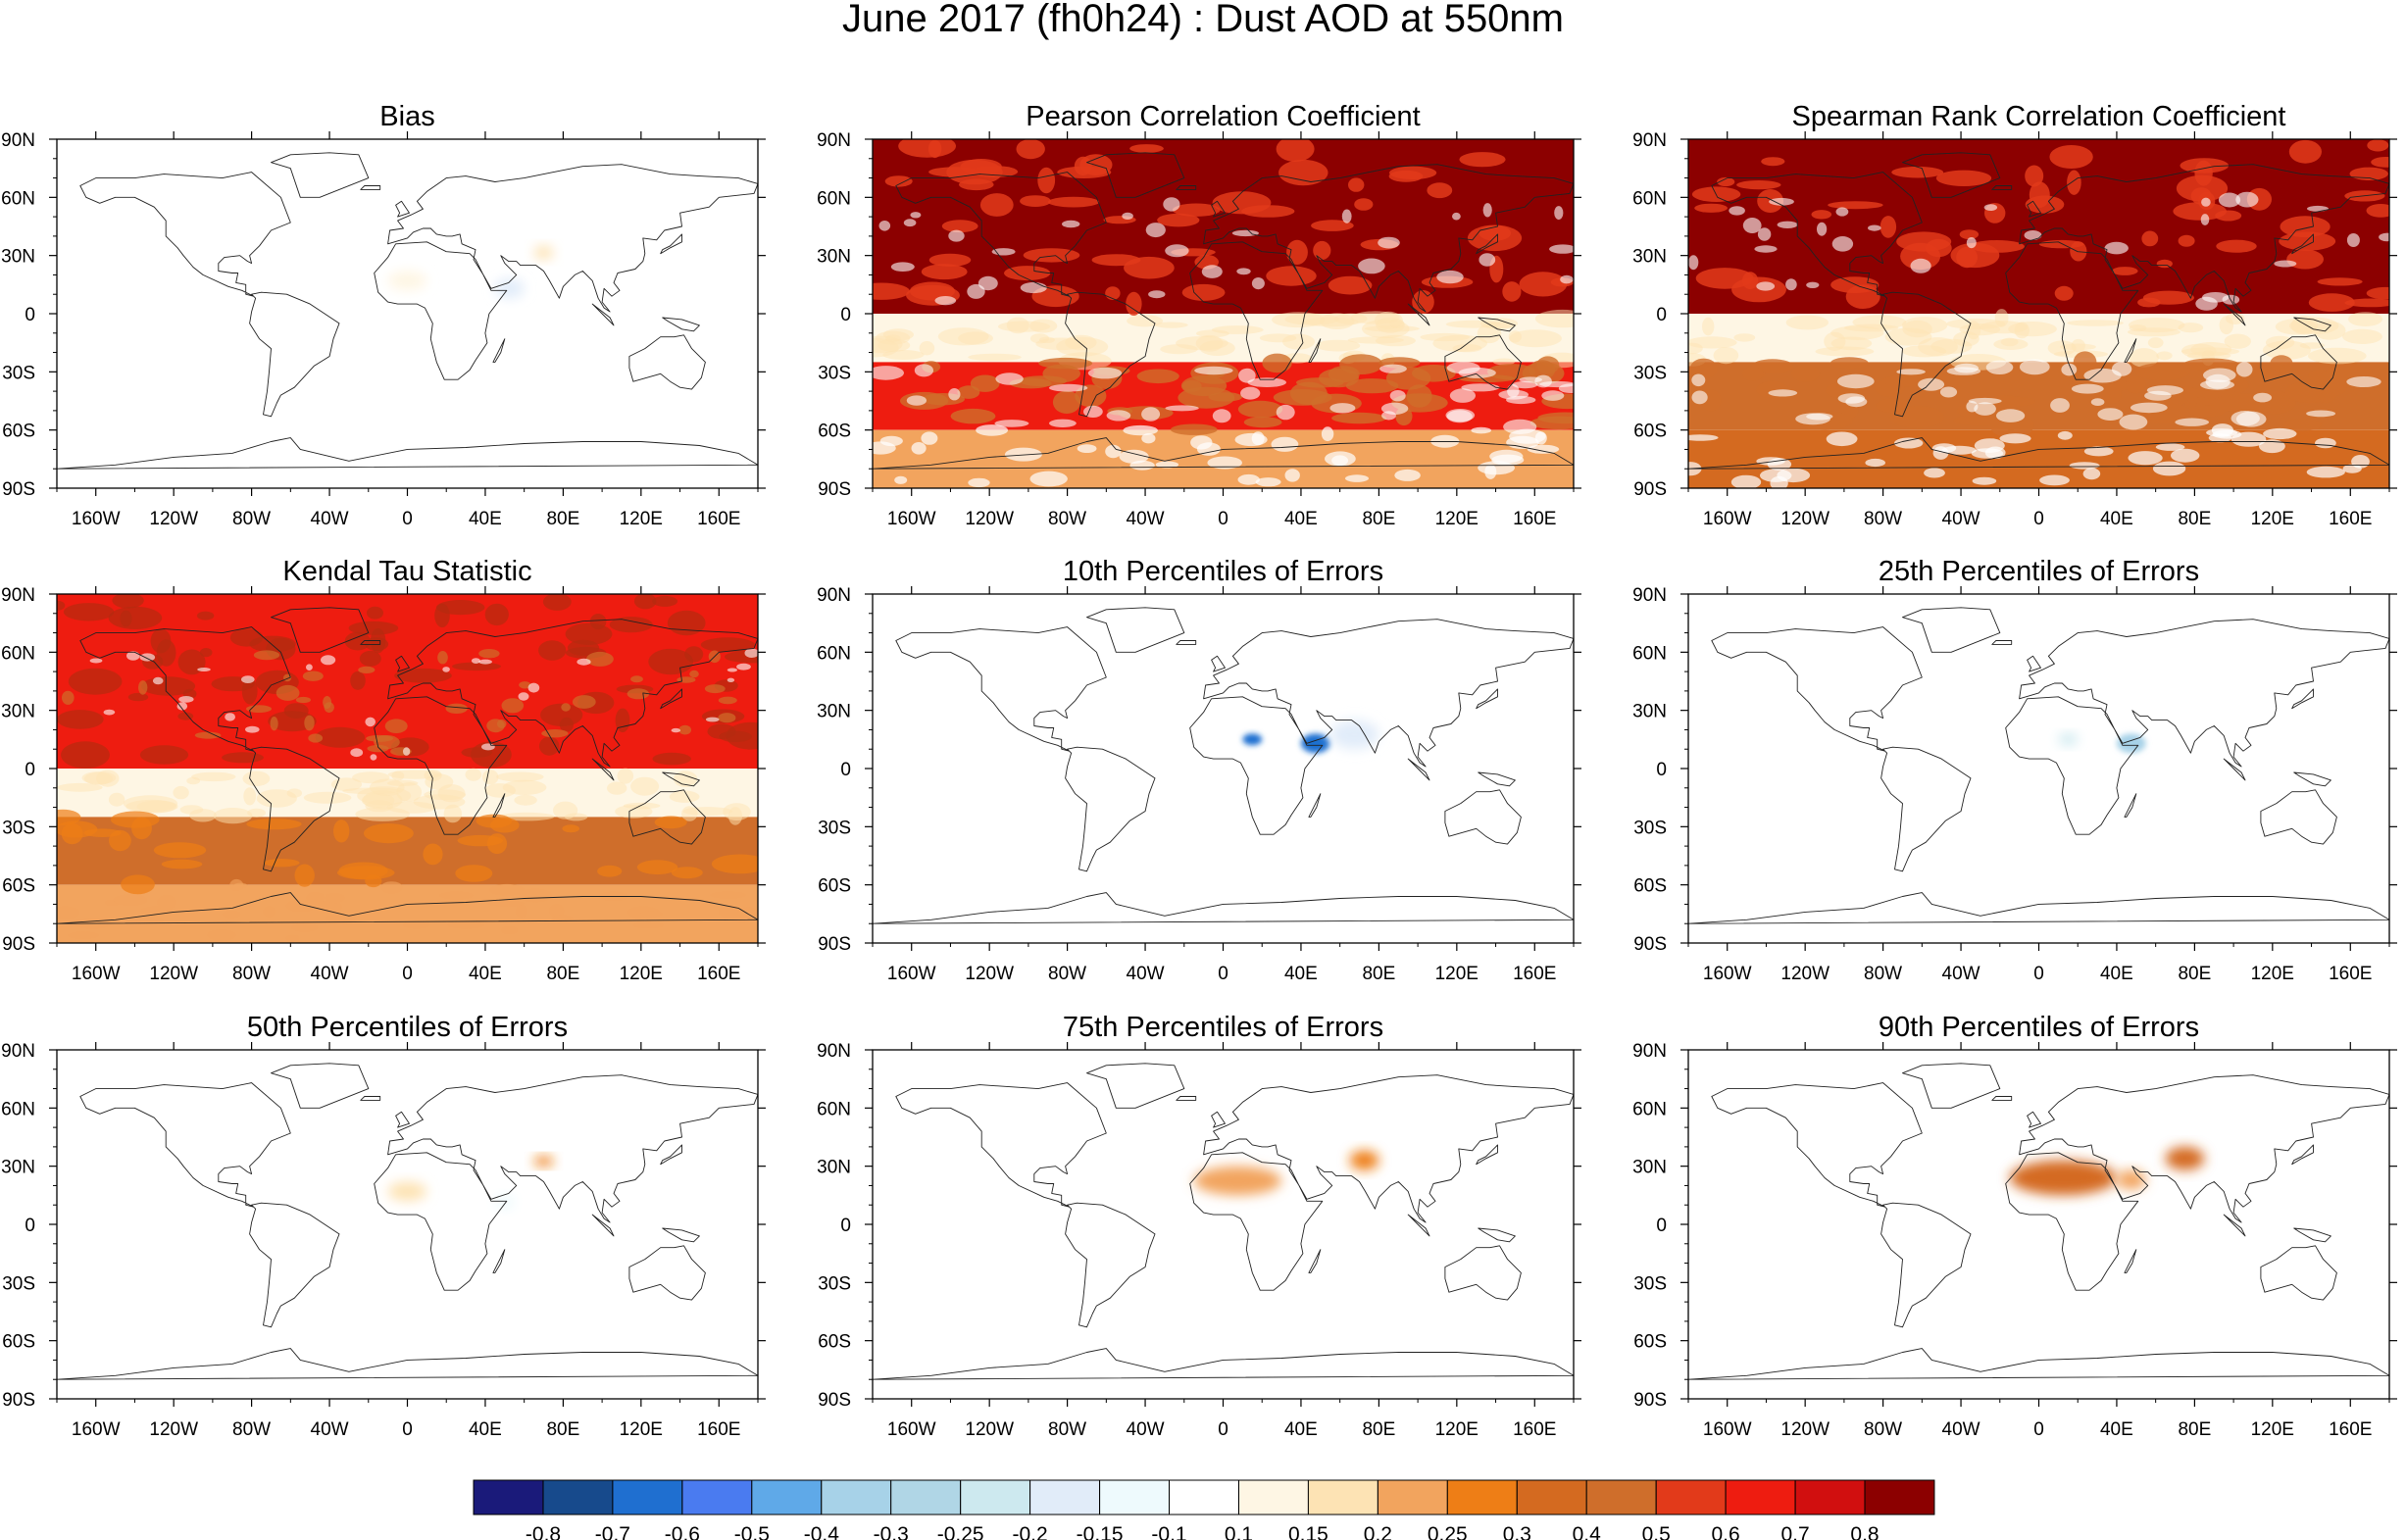  Describe the element at coordinates (2195, 974) in the screenshot. I see `x-tick-label: 80E` at that location.